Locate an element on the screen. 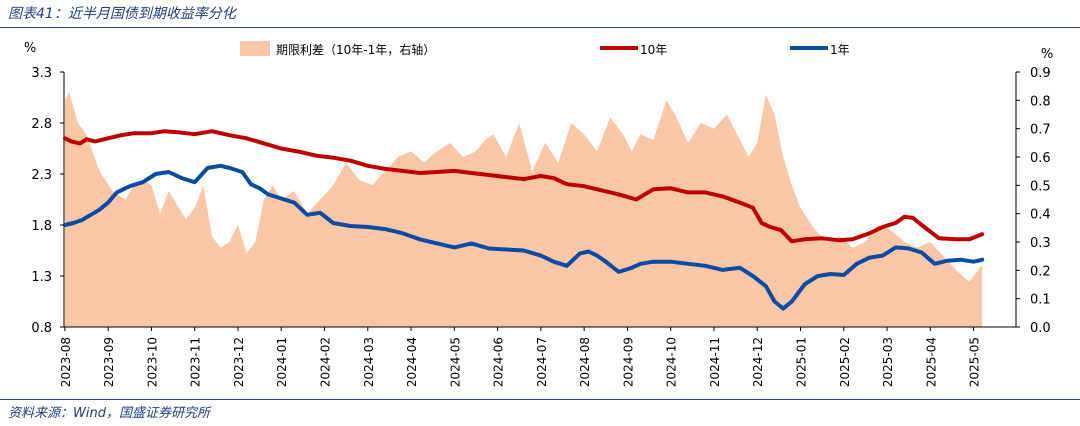 The height and width of the screenshot is (426, 1080). x-tick-label: 2025-05 is located at coordinates (975, 362).